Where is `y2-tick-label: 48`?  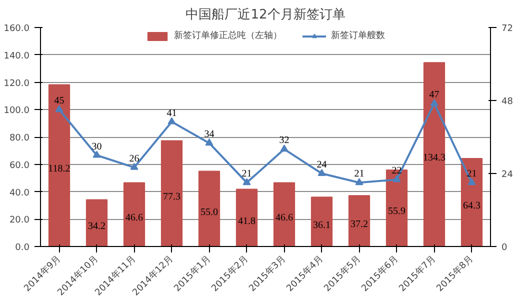
y2-tick-label: 48 is located at coordinates (508, 102).